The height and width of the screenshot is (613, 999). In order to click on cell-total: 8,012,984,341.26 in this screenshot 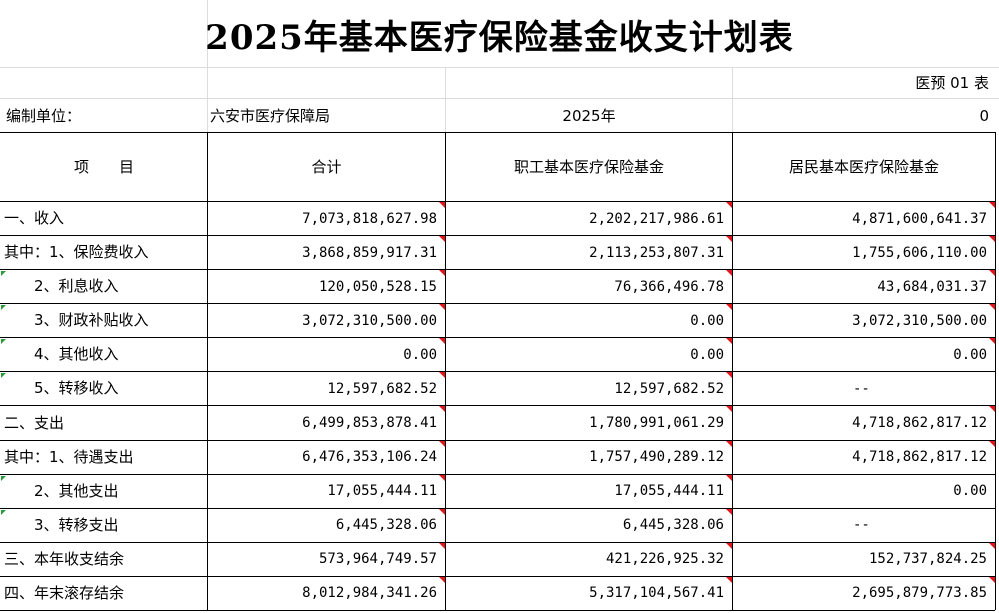, I will do `click(369, 593)`.